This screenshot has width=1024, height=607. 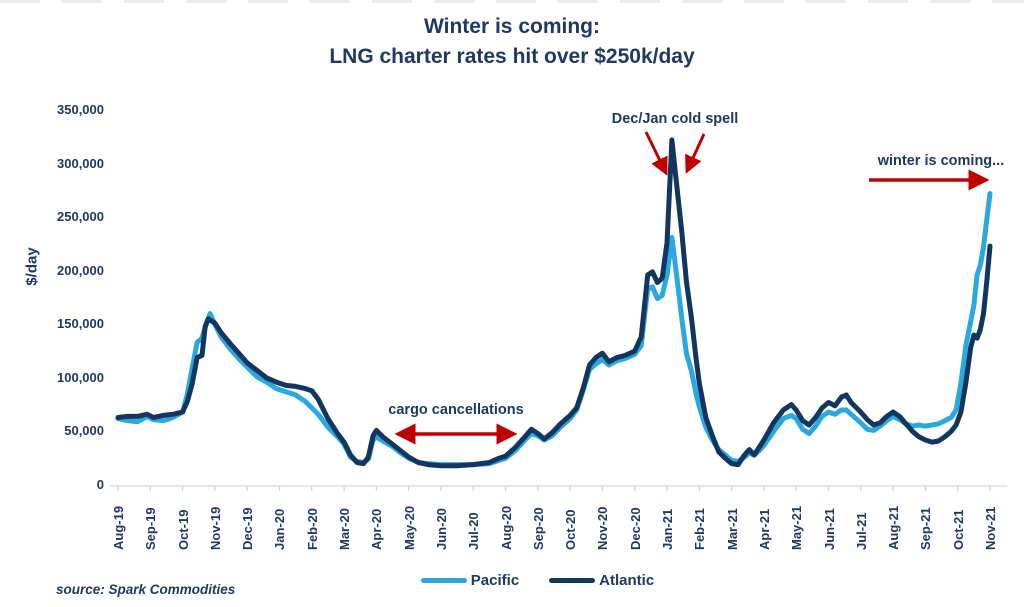 What do you see at coordinates (80, 377) in the screenshot?
I see `y-tick-label: 100,000` at bounding box center [80, 377].